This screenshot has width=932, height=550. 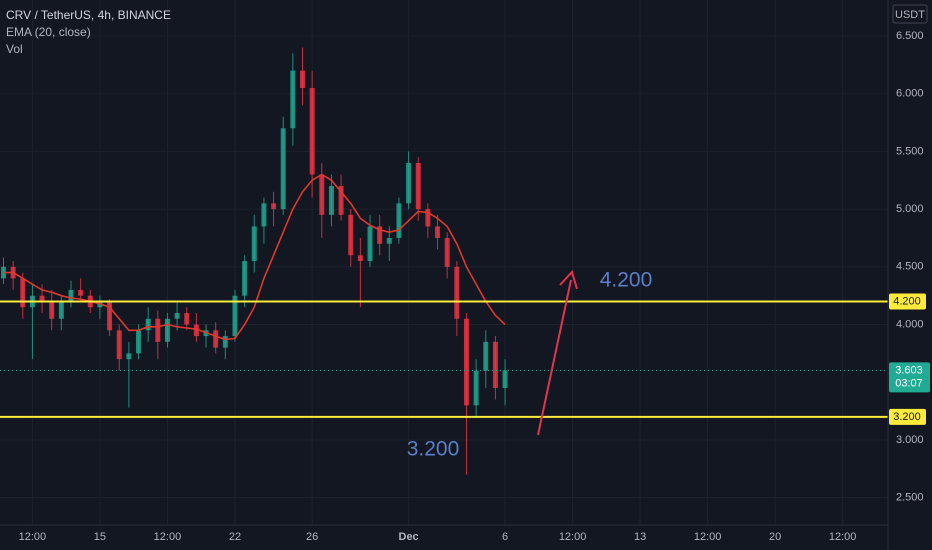 I want to click on annotation: 3.200, so click(x=433, y=449).